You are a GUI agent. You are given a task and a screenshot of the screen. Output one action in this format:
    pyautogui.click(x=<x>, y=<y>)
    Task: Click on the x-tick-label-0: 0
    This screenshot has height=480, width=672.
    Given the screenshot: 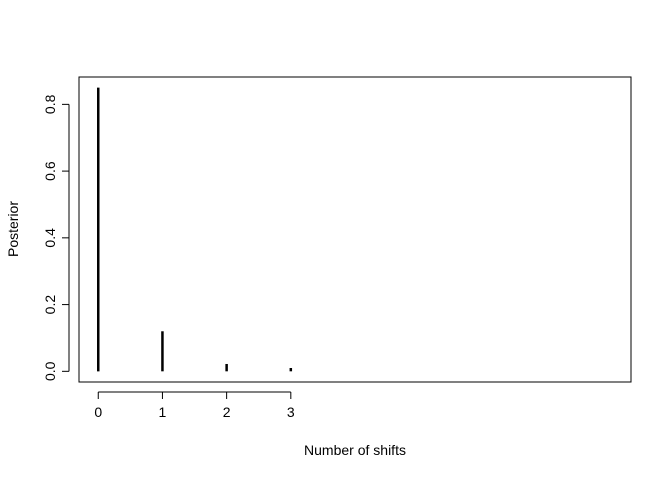 What is the action you would take?
    pyautogui.click(x=98, y=412)
    